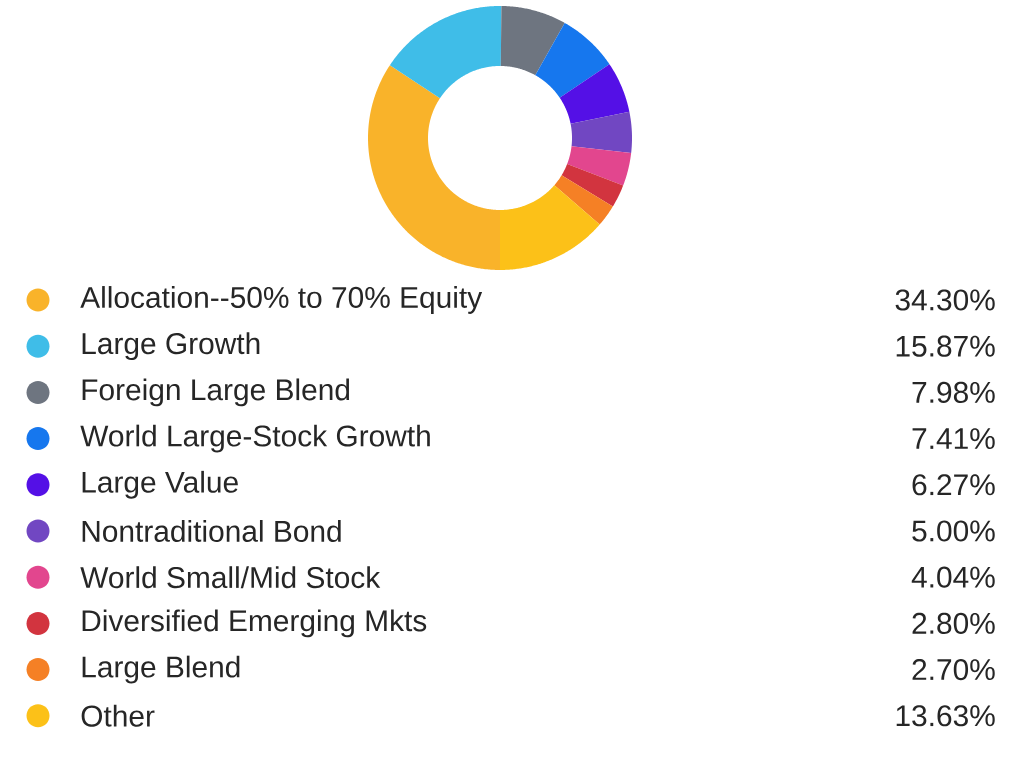 The height and width of the screenshot is (768, 1024). What do you see at coordinates (945, 716) in the screenshot?
I see `data-label: 13.63%` at bounding box center [945, 716].